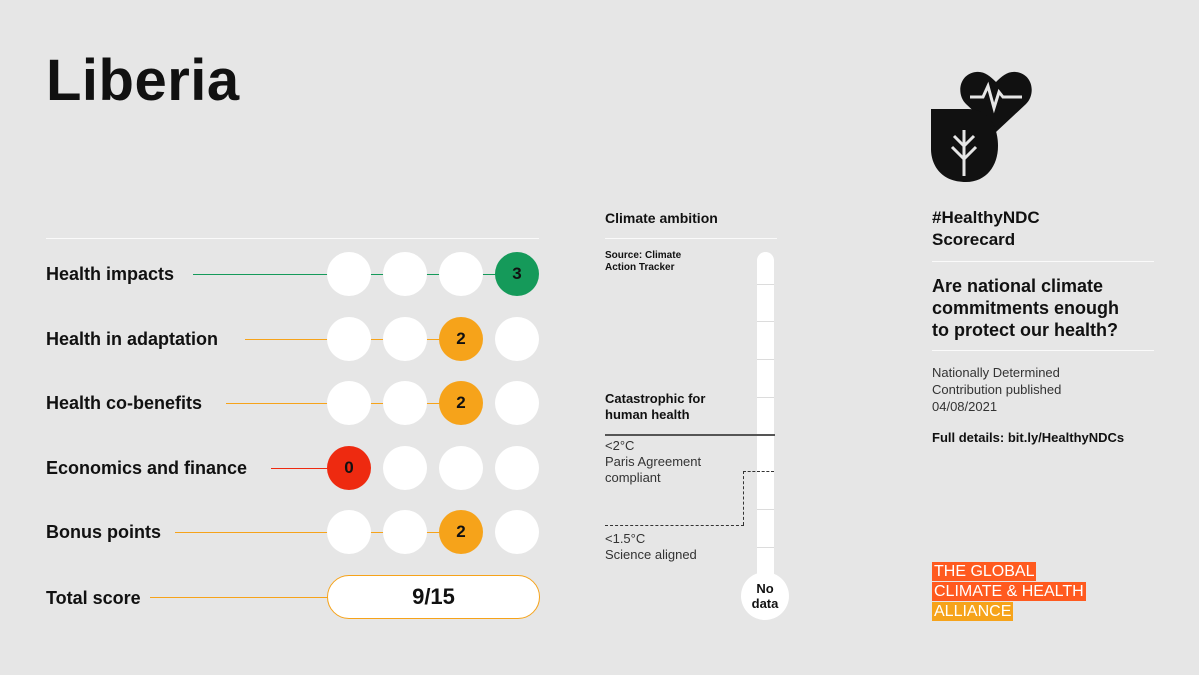 This screenshot has height=675, width=1199. Describe the element at coordinates (1028, 437) in the screenshot. I see `details-link: Full details: bit.ly/HealthyNDCs` at that location.